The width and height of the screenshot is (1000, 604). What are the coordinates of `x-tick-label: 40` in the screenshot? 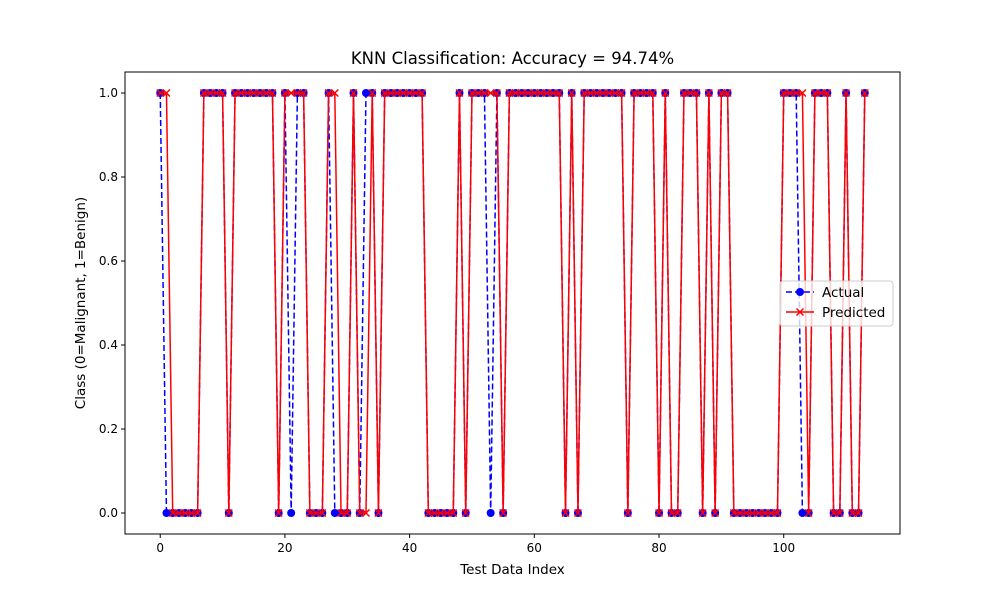 It's located at (409, 548).